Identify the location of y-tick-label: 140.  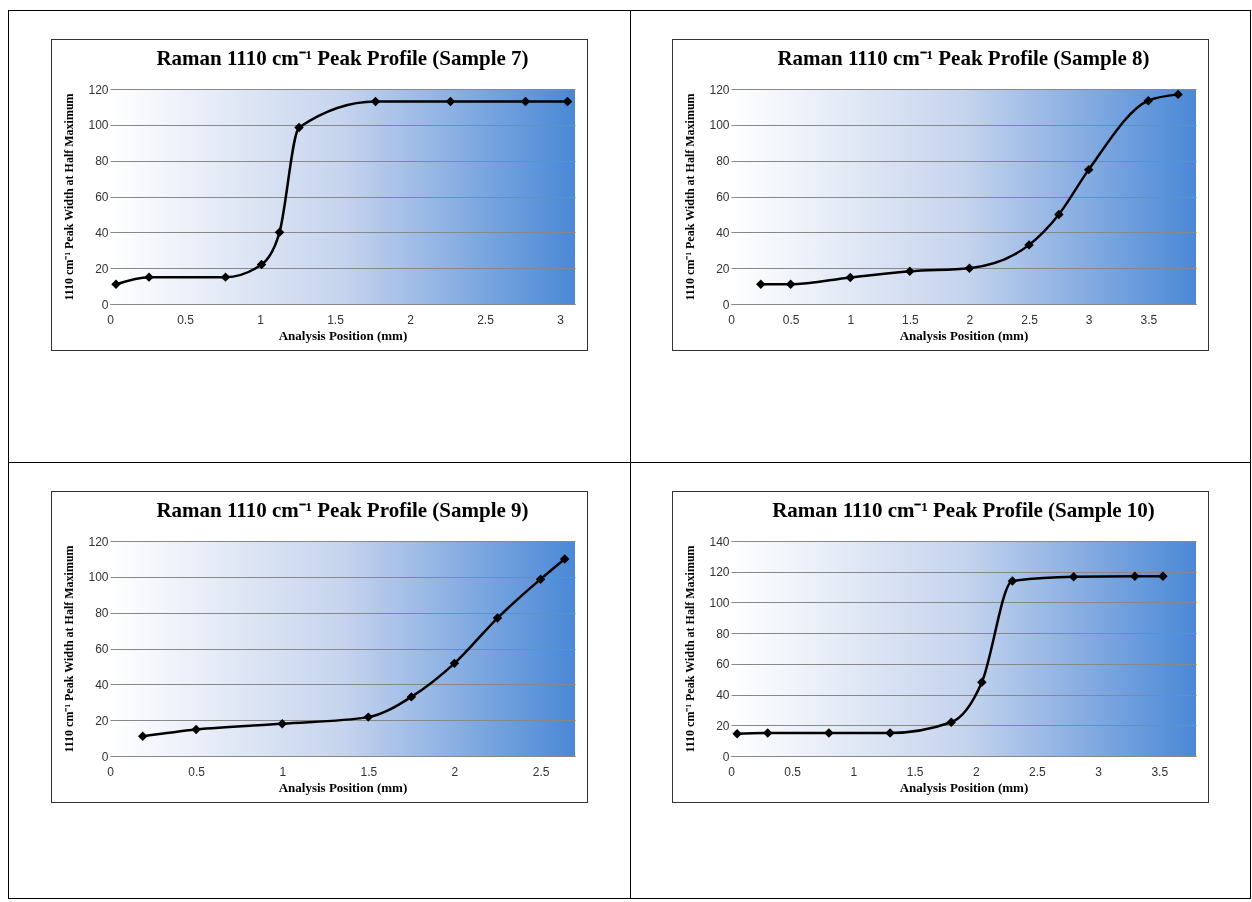
(719, 541).